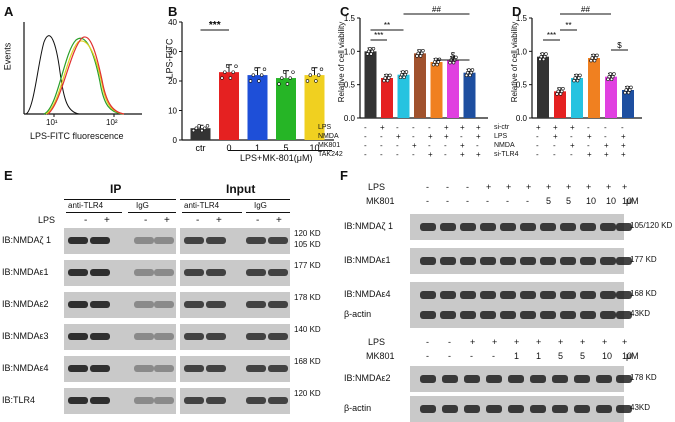  I want to click on panel-b-xtick-label: 5, so click(285, 148).